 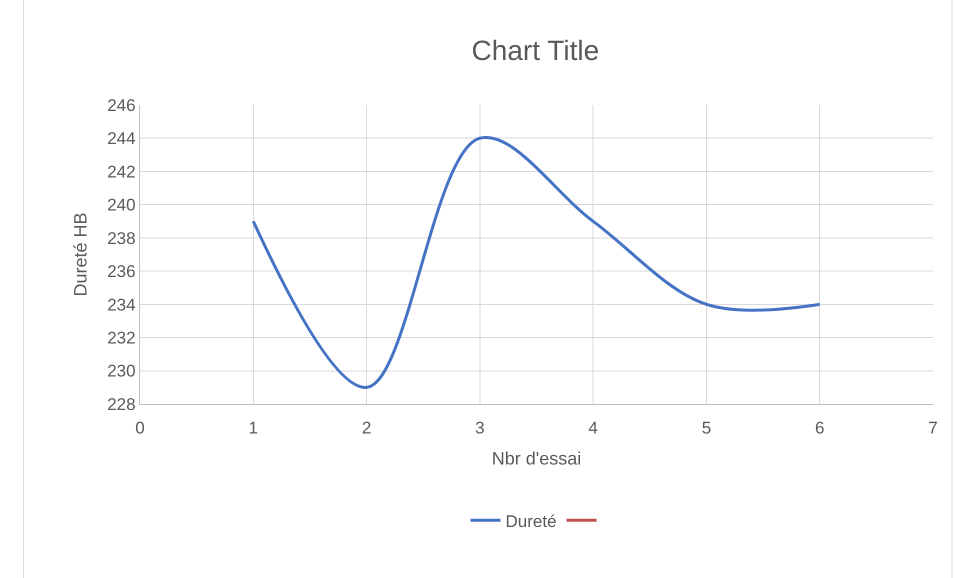 What do you see at coordinates (121, 371) in the screenshot?
I see `y-tick-label: 230` at bounding box center [121, 371].